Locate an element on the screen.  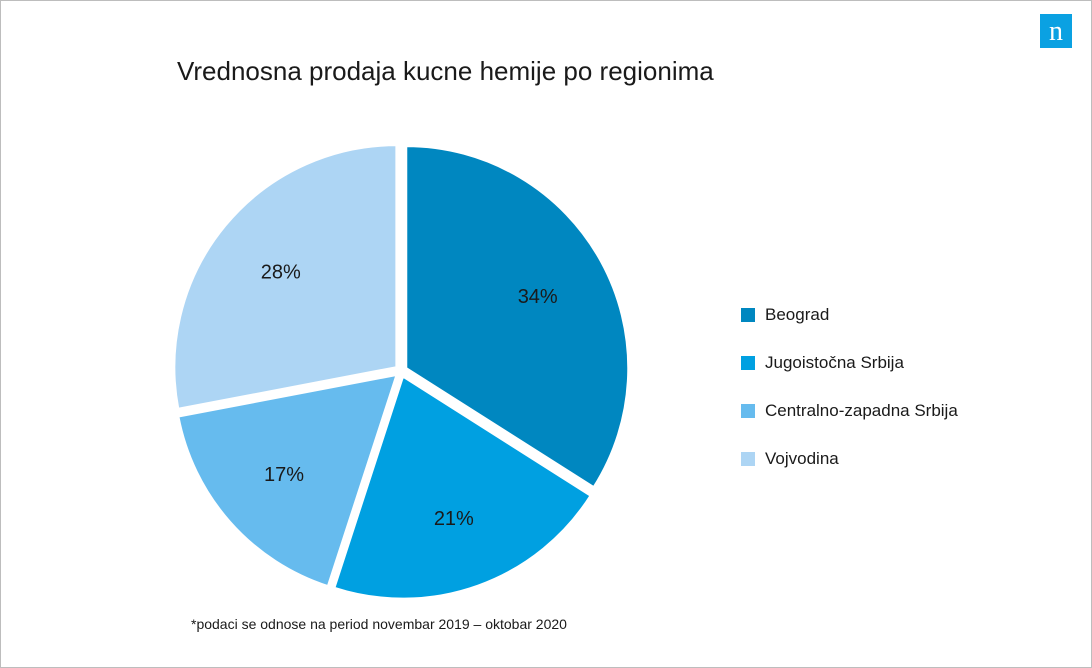
legend-label: Jugoistočna Srbija is located at coordinates (834, 362).